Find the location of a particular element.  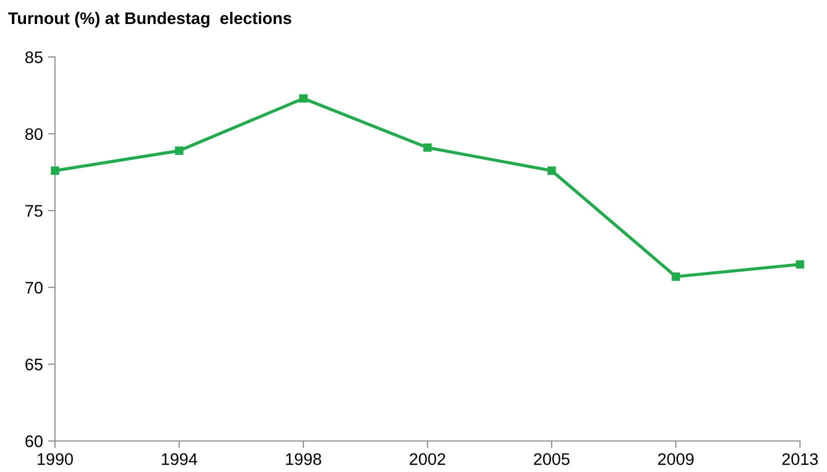

y-tick-label: 80 is located at coordinates (34, 134).